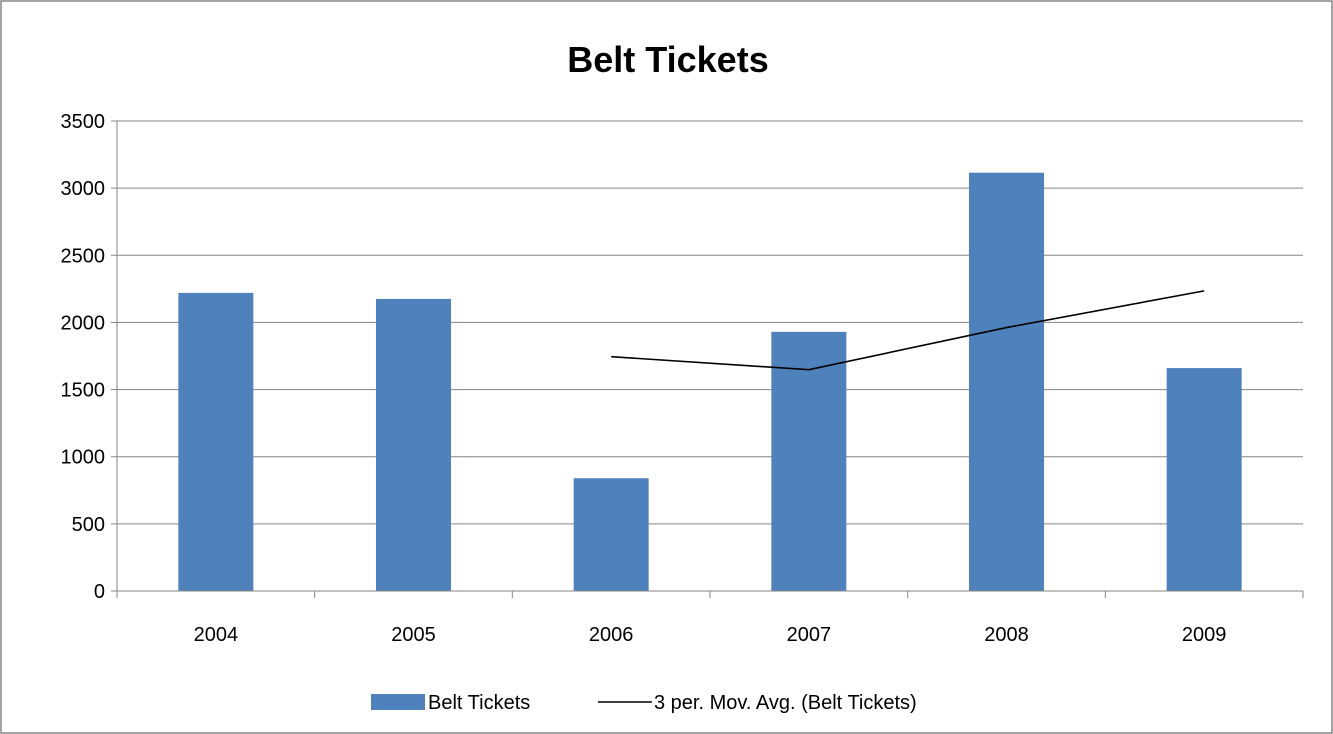 The width and height of the screenshot is (1333, 734). I want to click on legend-swatch-belt-tickets, so click(398, 702).